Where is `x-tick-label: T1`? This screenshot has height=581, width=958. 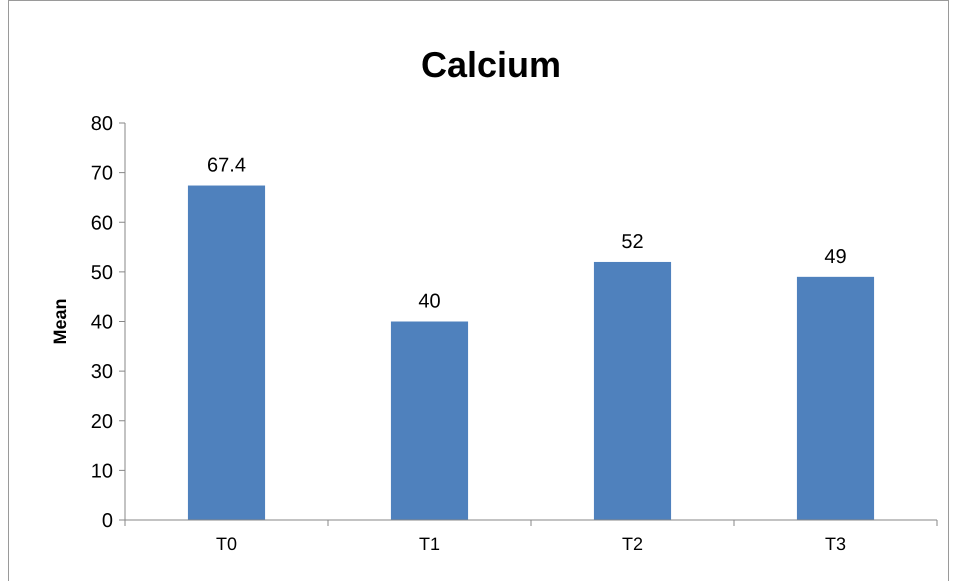
x-tick-label: T1 is located at coordinates (429, 544).